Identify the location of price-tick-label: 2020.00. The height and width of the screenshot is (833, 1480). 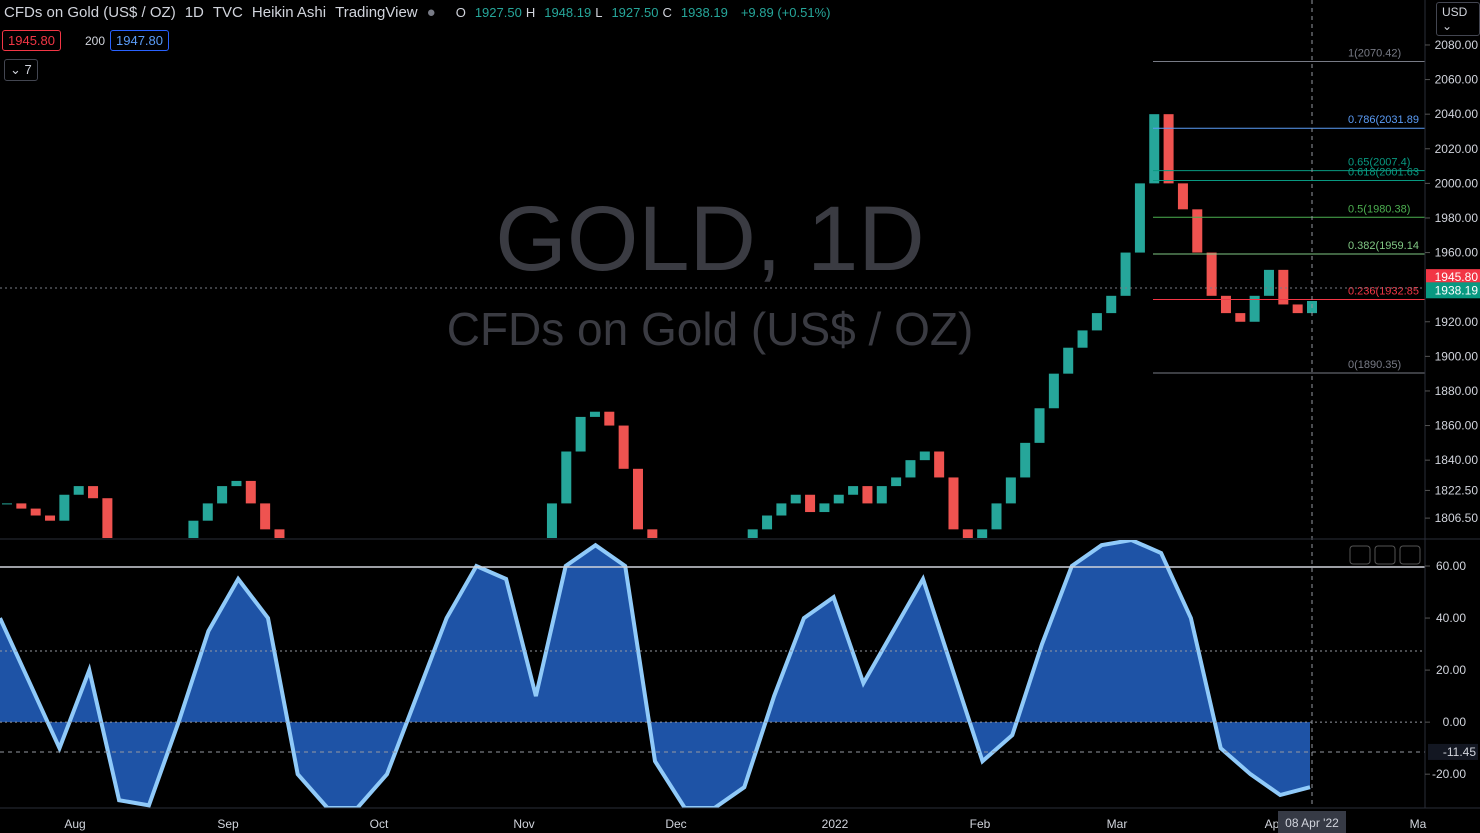
(1457, 149).